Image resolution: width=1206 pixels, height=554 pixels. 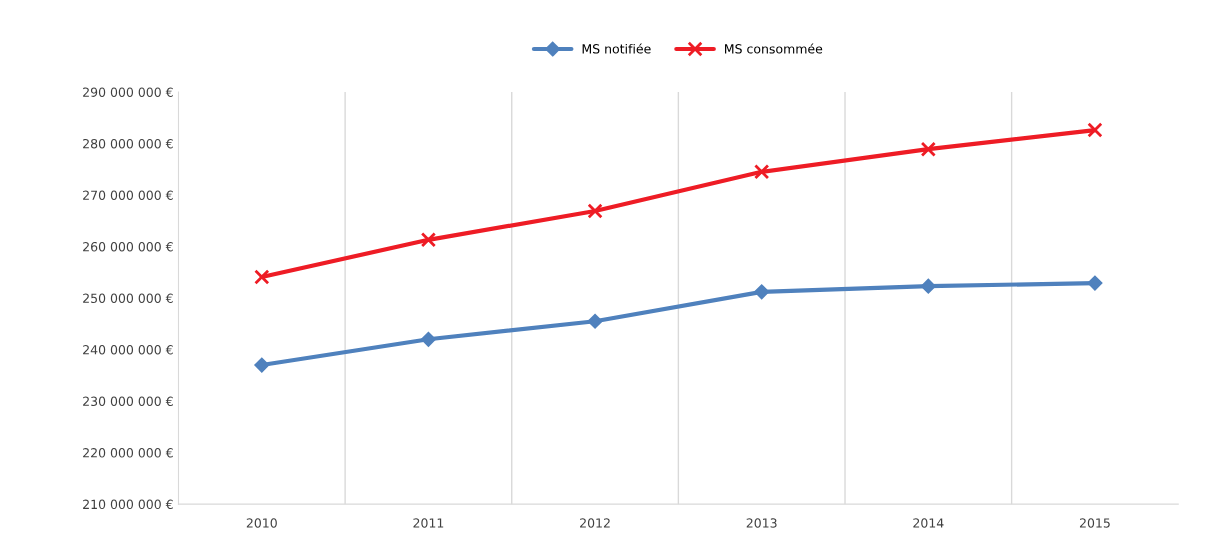 What do you see at coordinates (261, 523) in the screenshot?
I see `x-tick-label: 2010` at bounding box center [261, 523].